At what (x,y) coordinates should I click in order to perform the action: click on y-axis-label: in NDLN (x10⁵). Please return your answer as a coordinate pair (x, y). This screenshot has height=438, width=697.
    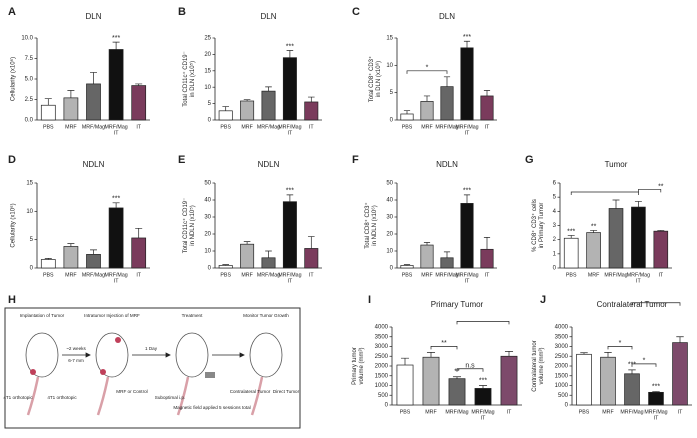
    Looking at the image, I should click on (192, 225).